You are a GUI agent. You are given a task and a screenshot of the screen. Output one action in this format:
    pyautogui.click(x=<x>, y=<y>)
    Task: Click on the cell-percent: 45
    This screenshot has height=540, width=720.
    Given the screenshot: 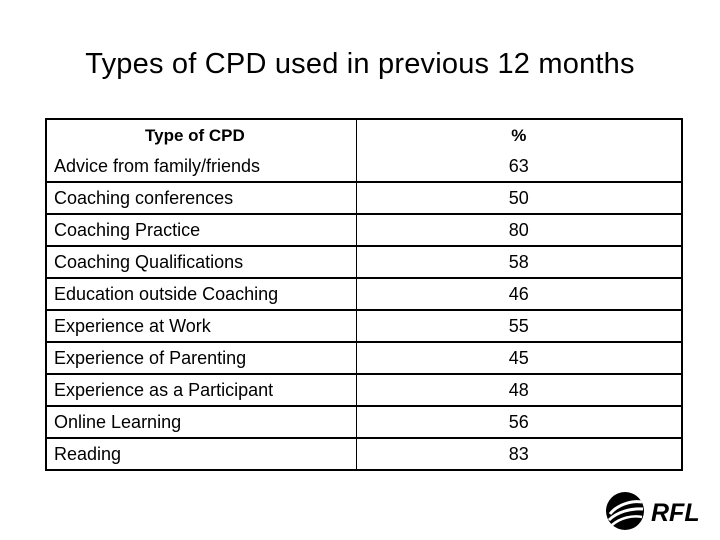 What is the action you would take?
    pyautogui.click(x=519, y=358)
    